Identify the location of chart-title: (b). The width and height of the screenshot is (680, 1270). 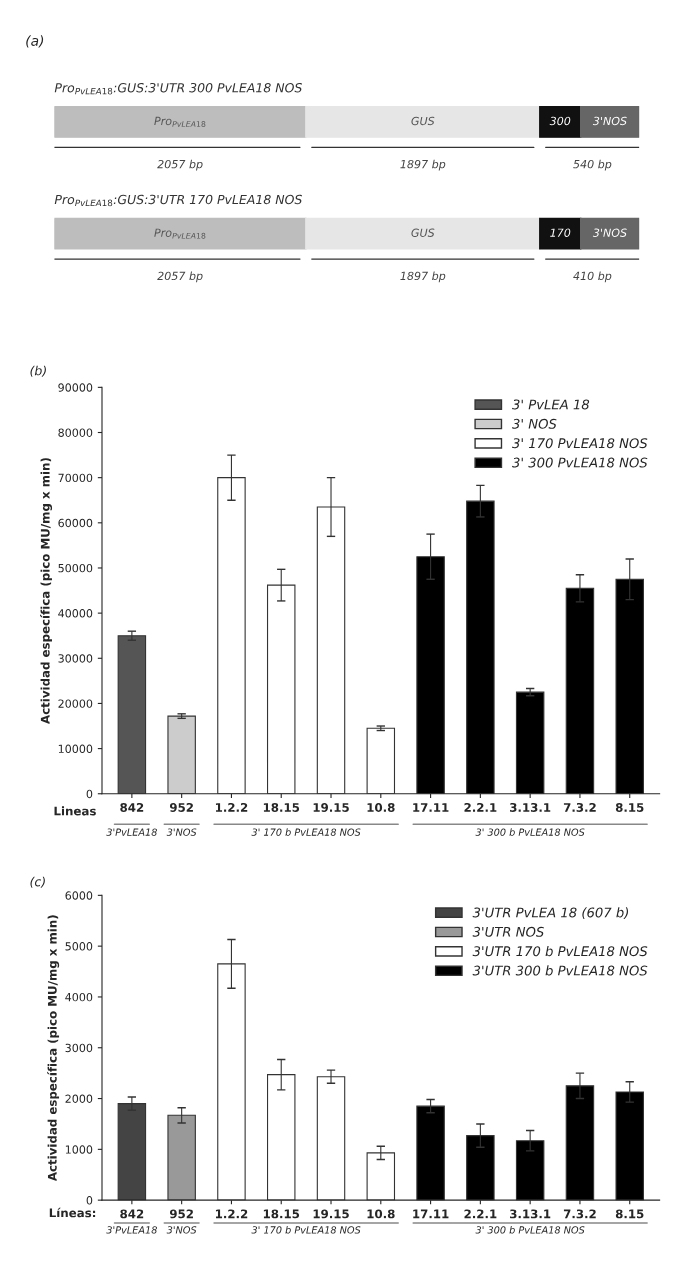
(38, 371).